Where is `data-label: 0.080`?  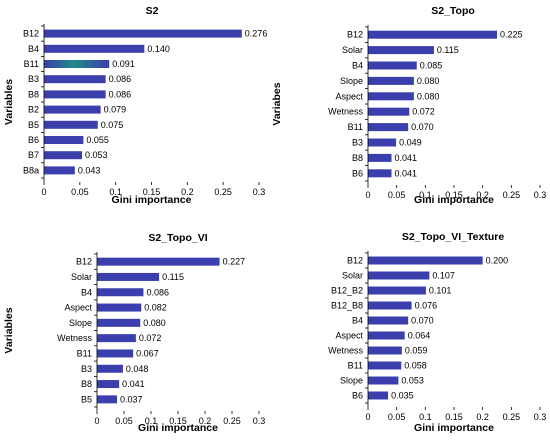
data-label: 0.080 is located at coordinates (428, 96).